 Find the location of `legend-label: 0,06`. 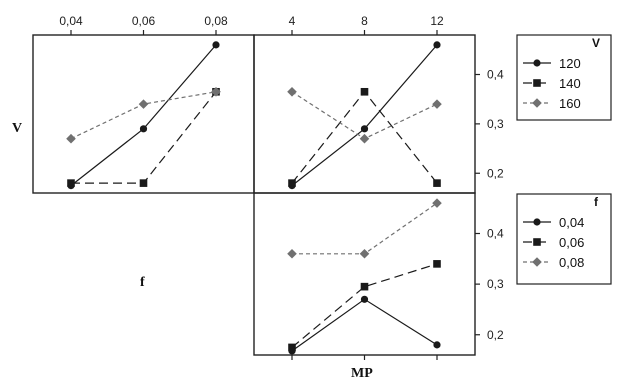

legend-label: 0,06 is located at coordinates (571, 242).